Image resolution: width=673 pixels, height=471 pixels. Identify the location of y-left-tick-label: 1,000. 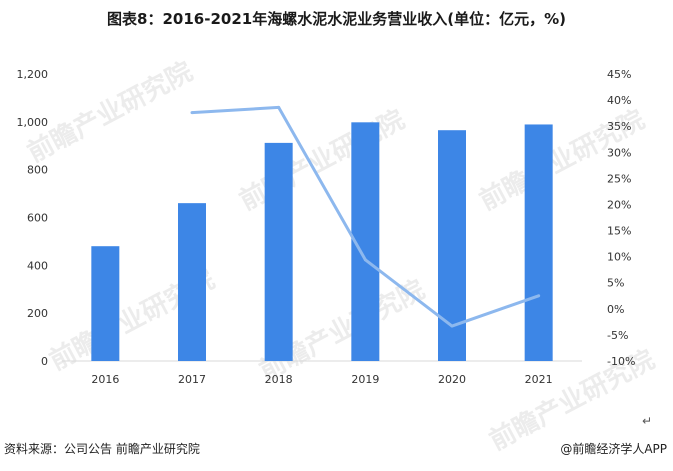
(33, 122).